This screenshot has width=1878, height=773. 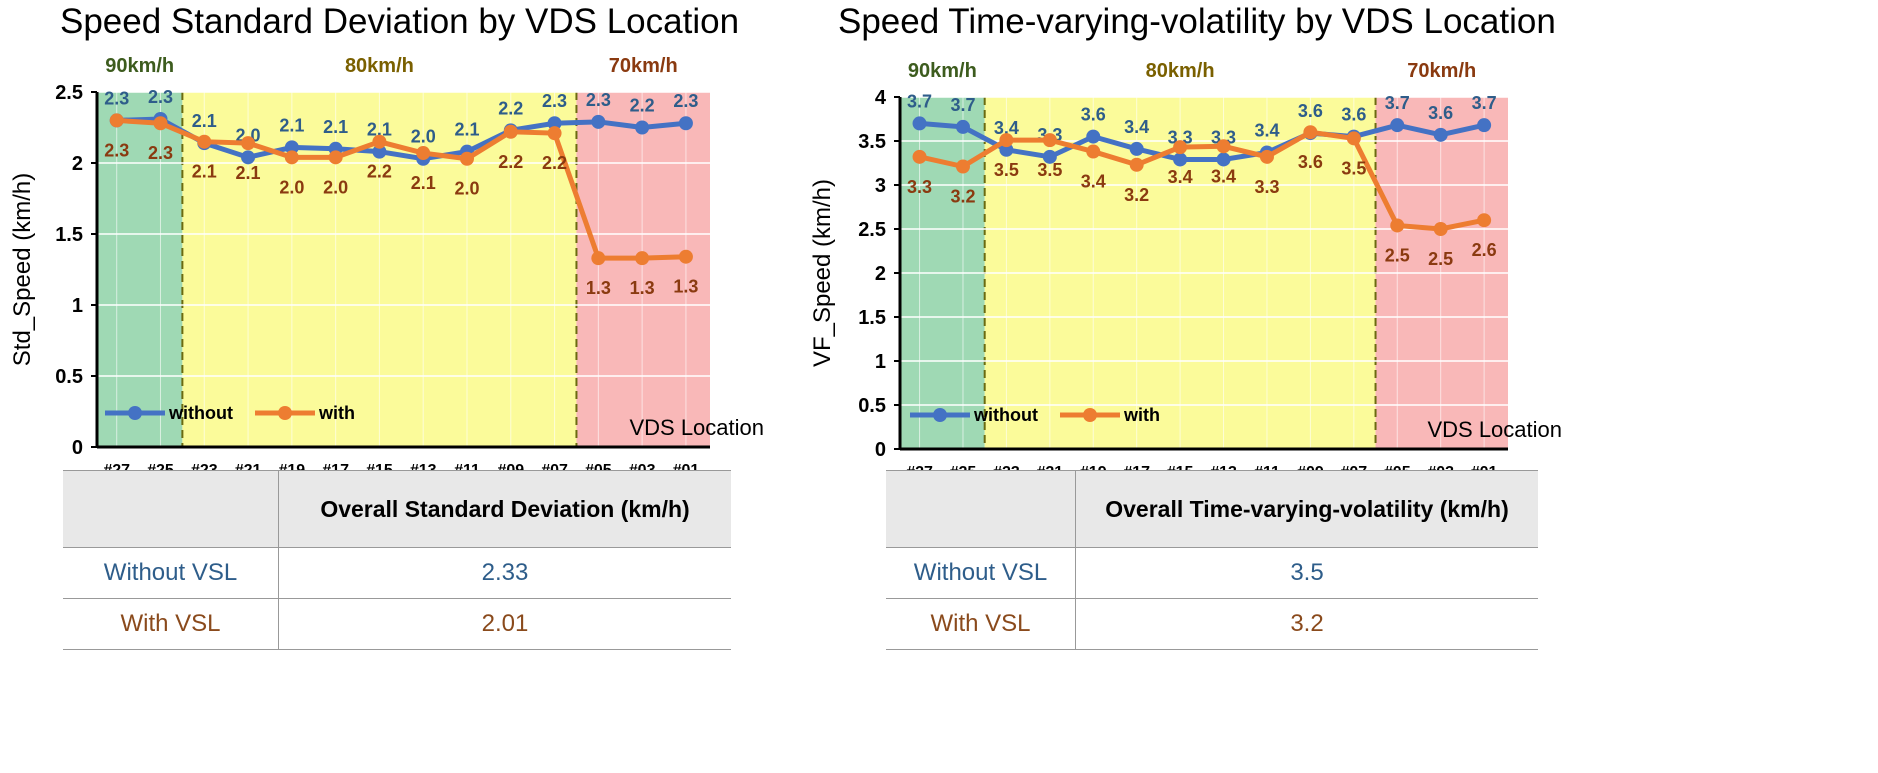 I want to click on row-value: 2.33, so click(x=504, y=573).